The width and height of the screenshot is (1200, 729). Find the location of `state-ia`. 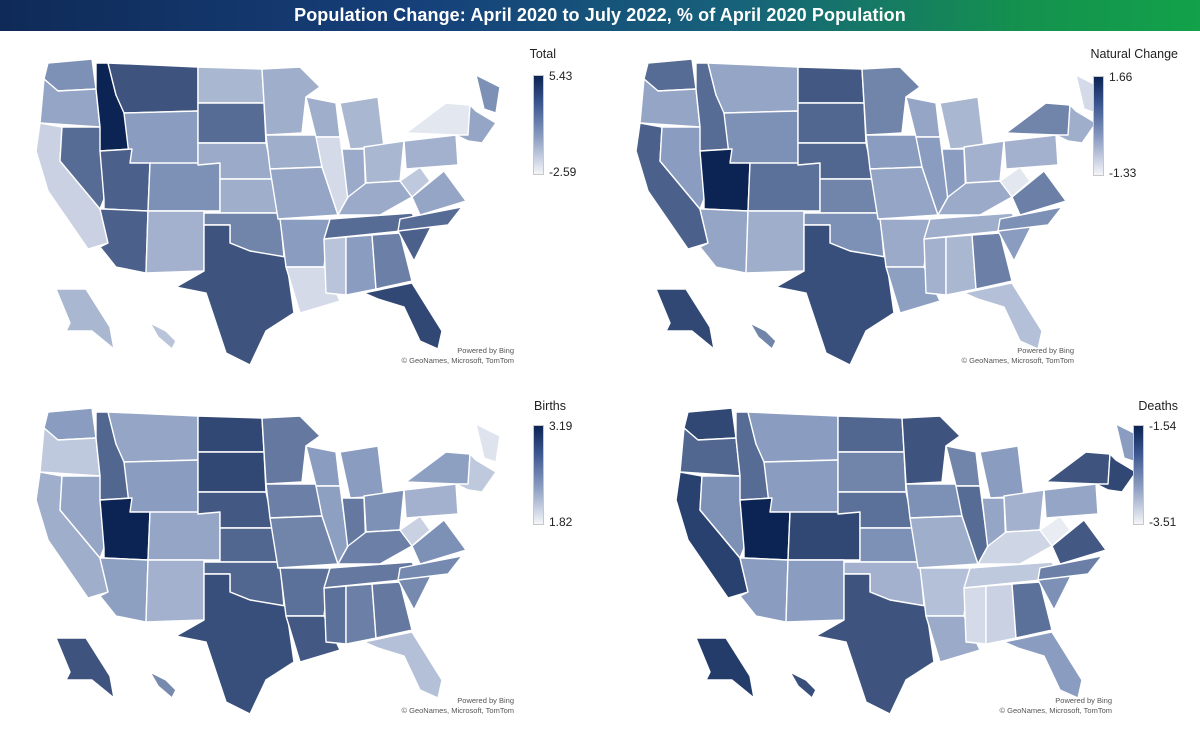

state-ia is located at coordinates (294, 501).